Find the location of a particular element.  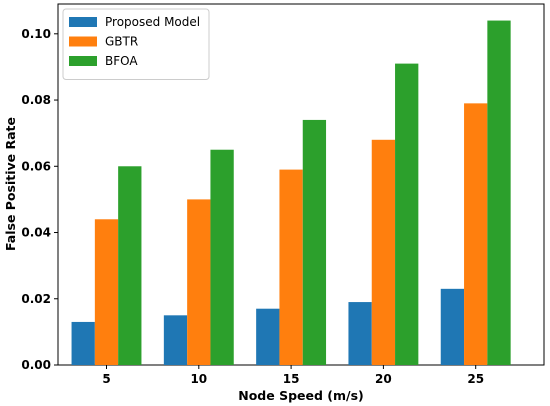

legend-swatch-bfoa is located at coordinates (83, 61).